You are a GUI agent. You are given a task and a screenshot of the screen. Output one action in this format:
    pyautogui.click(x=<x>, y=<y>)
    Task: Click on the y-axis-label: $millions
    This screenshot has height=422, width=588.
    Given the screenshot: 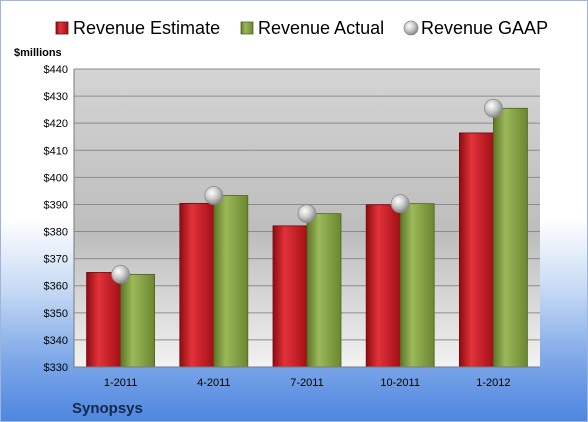 What is the action you would take?
    pyautogui.click(x=38, y=53)
    